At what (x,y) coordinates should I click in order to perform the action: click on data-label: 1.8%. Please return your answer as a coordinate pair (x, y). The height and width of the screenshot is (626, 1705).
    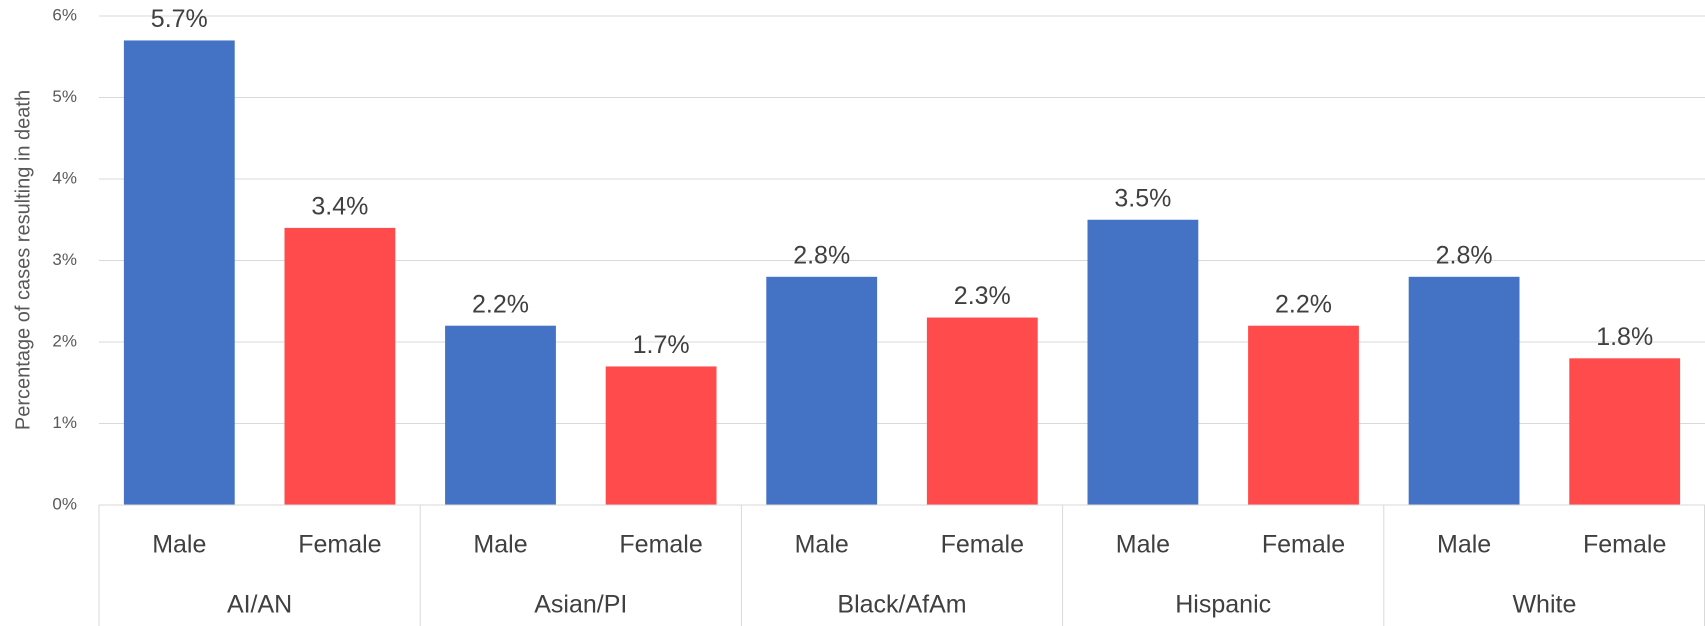
    Looking at the image, I should click on (1624, 337).